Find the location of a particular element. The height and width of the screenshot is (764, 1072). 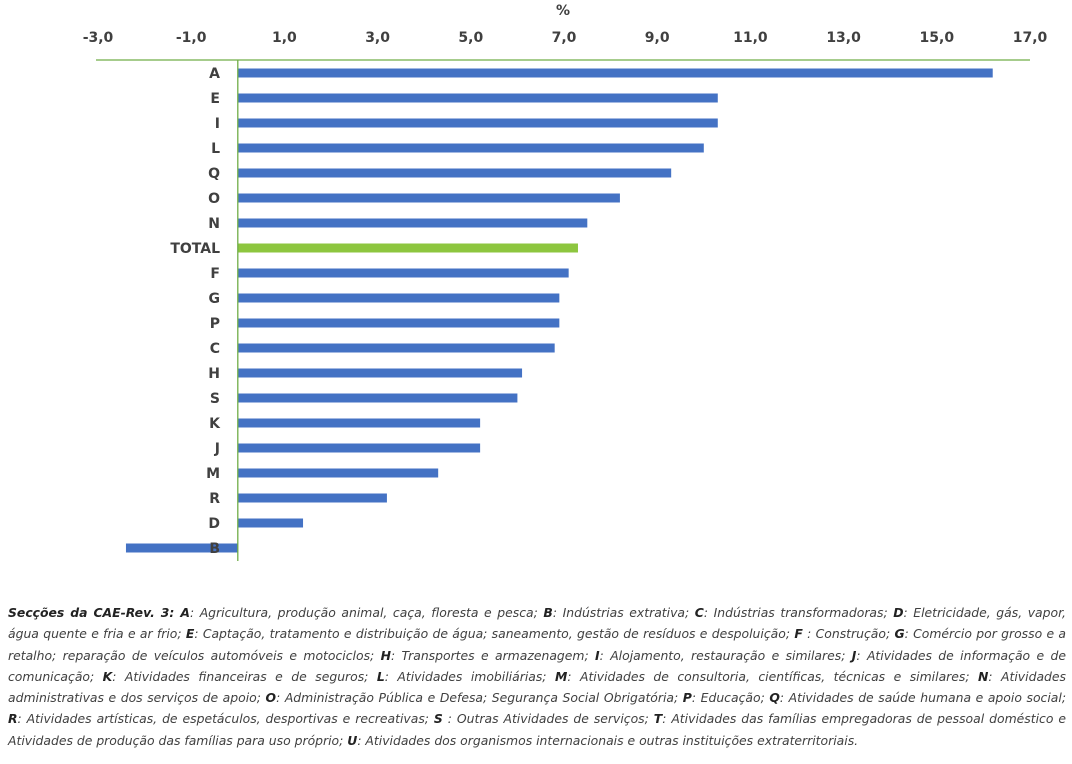

x-tick-label: 5,0 is located at coordinates (470, 38).